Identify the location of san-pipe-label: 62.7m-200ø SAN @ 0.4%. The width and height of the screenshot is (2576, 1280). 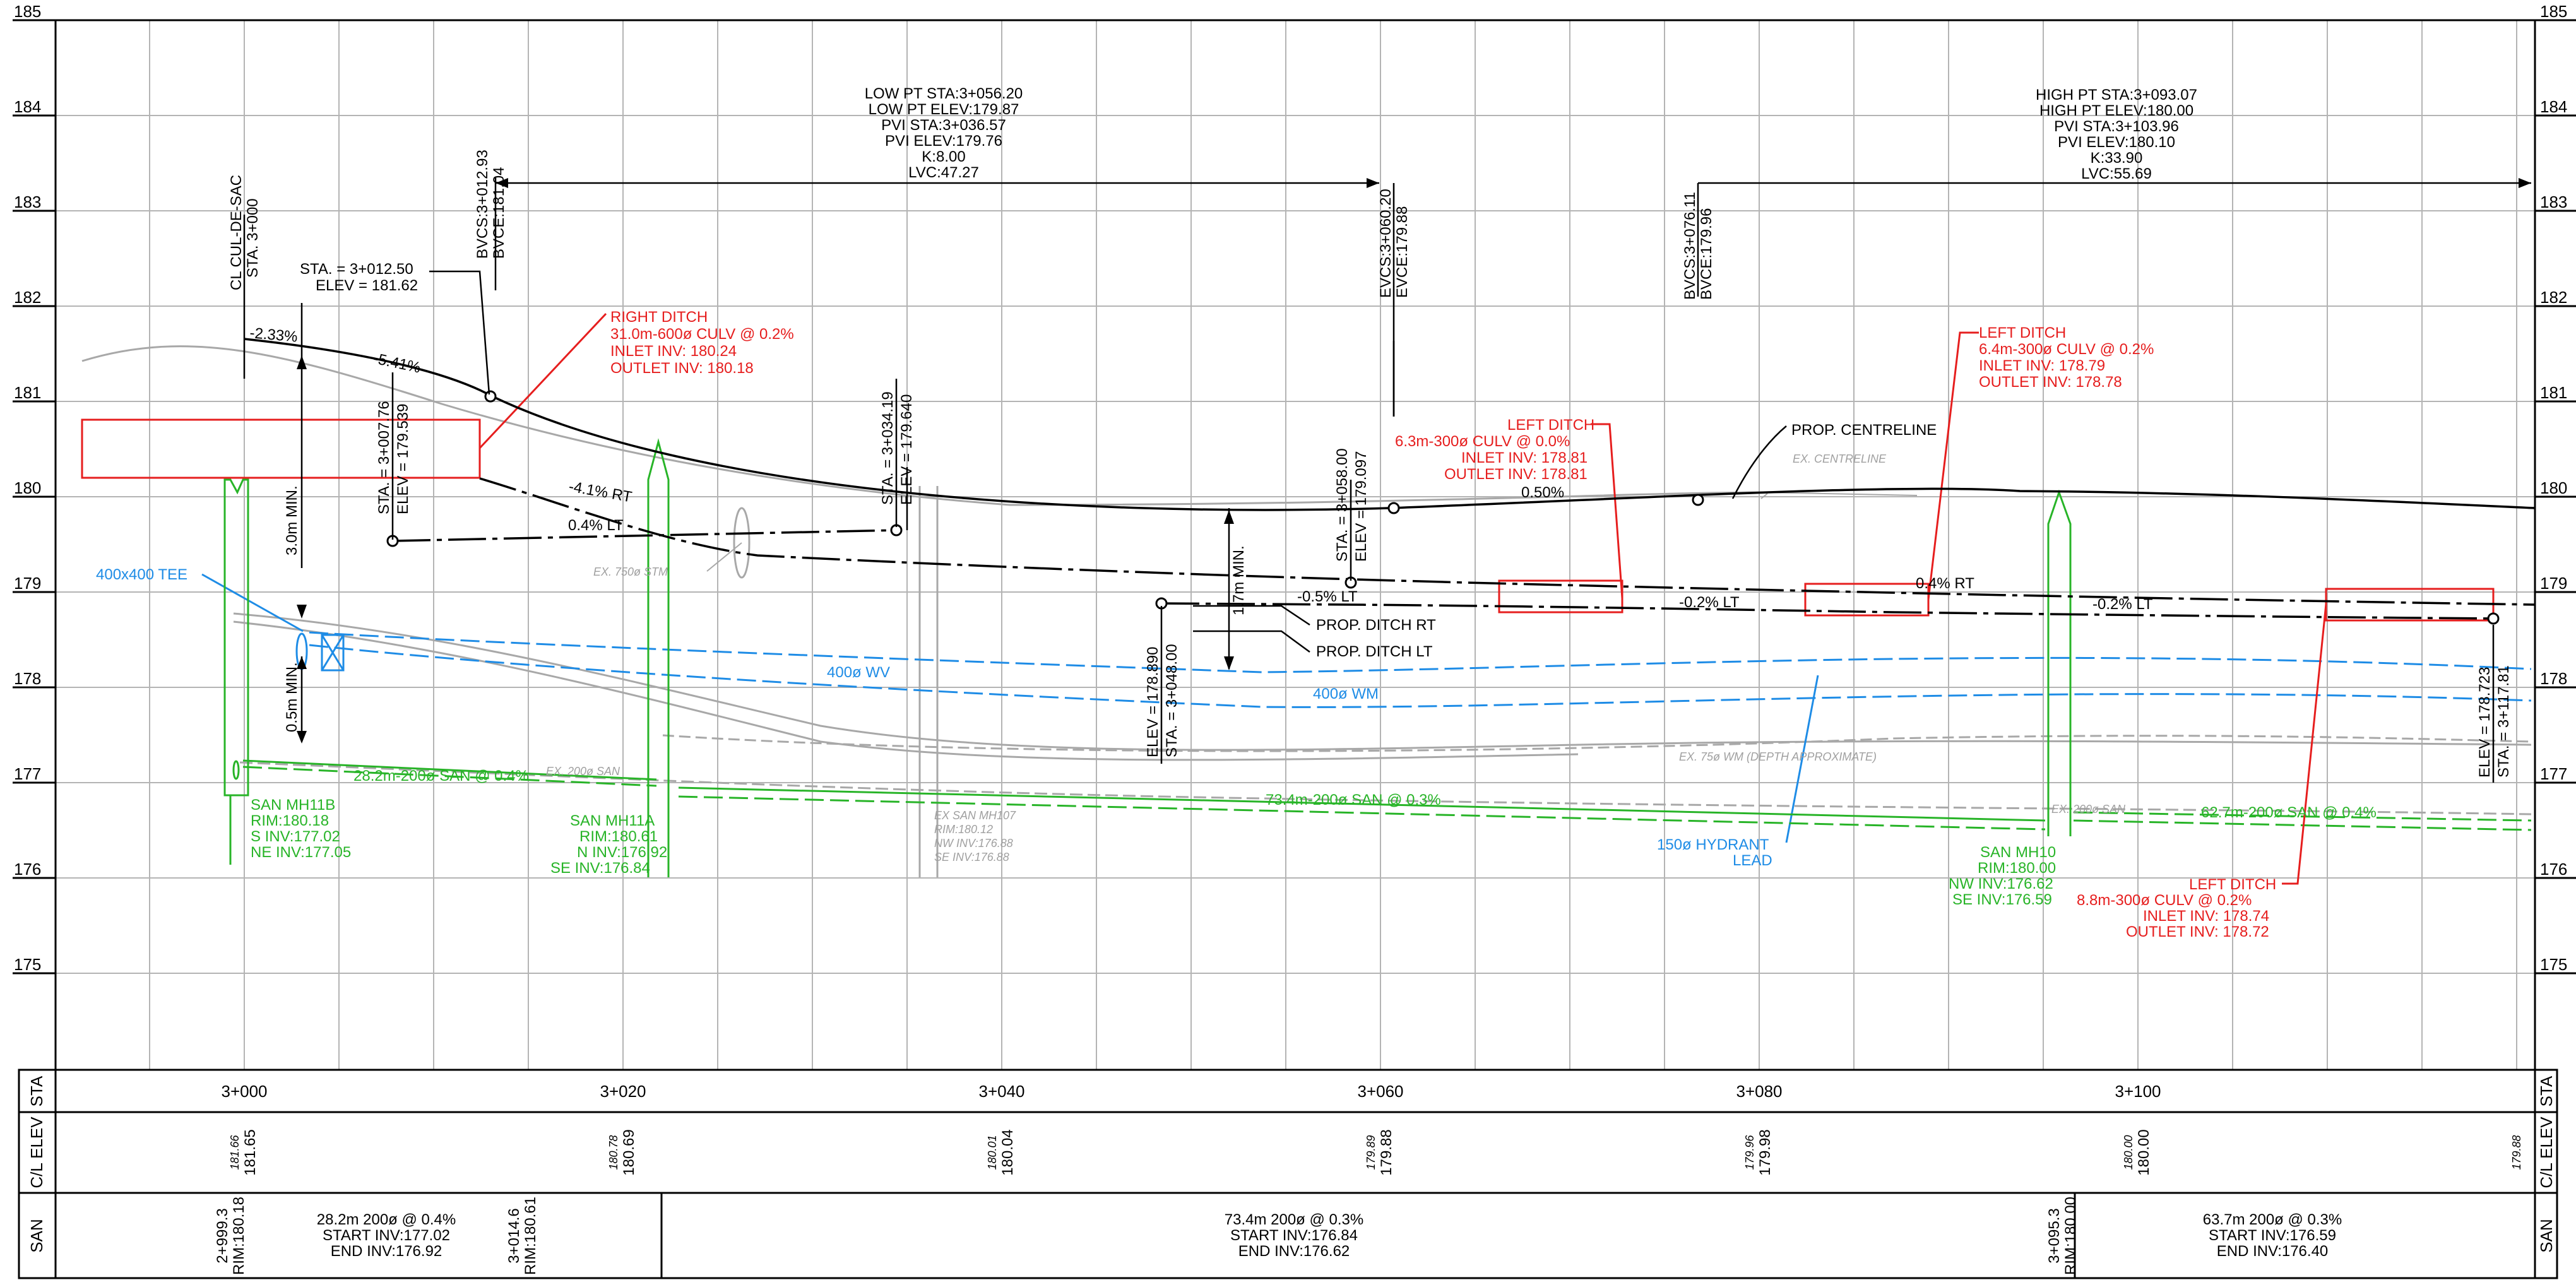
(2289, 812).